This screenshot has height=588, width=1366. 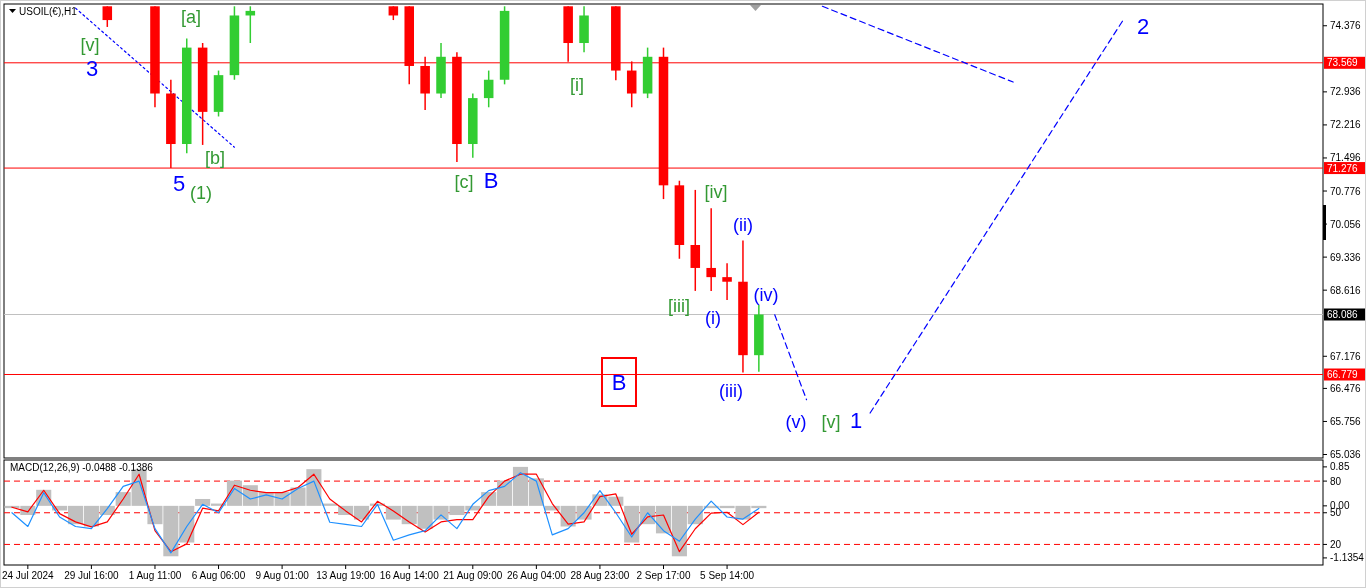 What do you see at coordinates (1340, 467) in the screenshot?
I see `y-tick-label: 0.85` at bounding box center [1340, 467].